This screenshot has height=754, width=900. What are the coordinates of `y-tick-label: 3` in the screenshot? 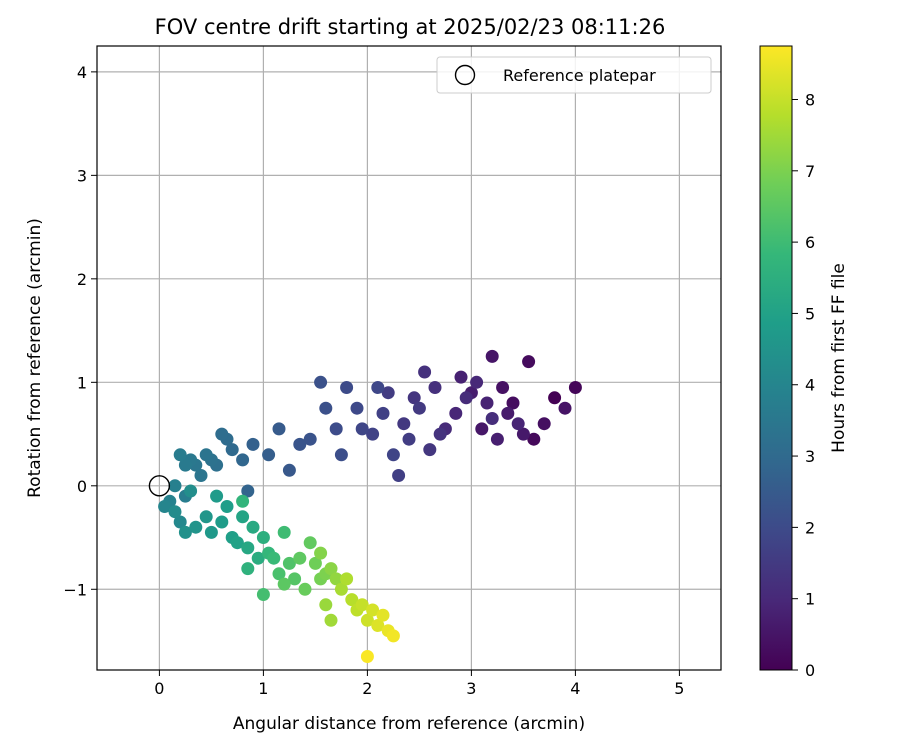 It's located at (82, 175).